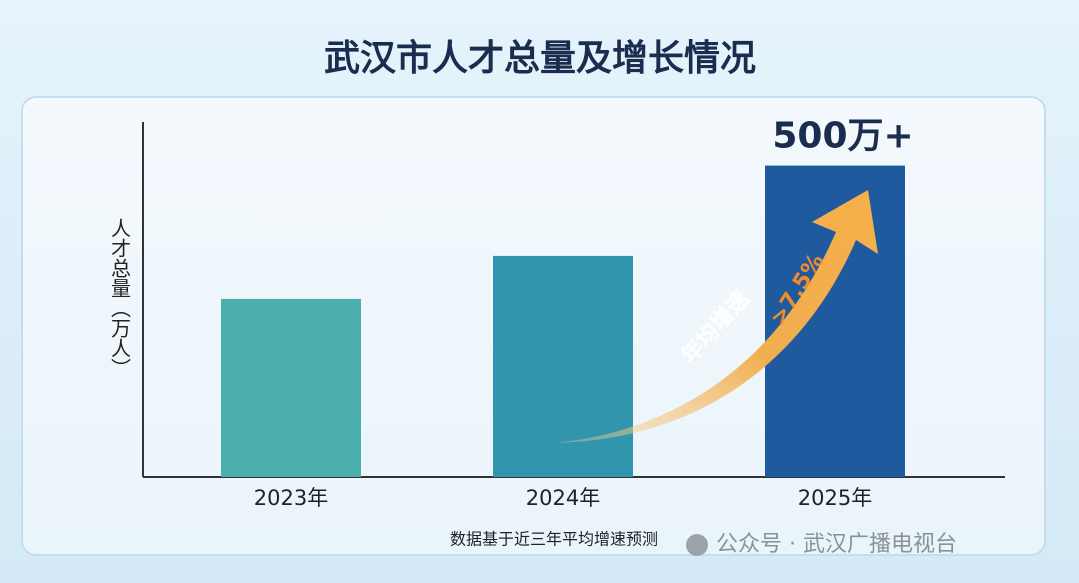 This screenshot has height=583, width=1079. I want to click on y-axis-label: 人才总量（万人）, so click(120, 298).